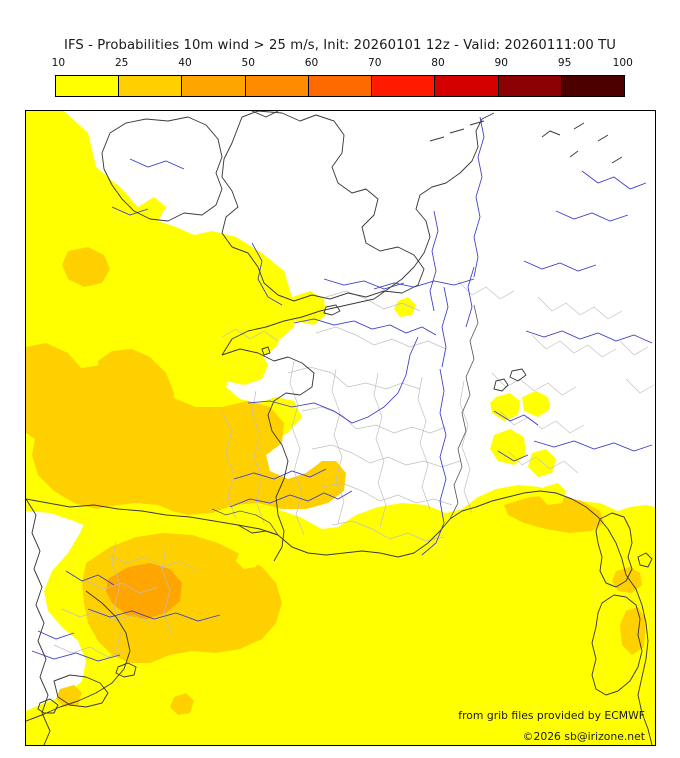 The width and height of the screenshot is (680, 758). I want to click on colorbar-swatches, so click(340, 86).